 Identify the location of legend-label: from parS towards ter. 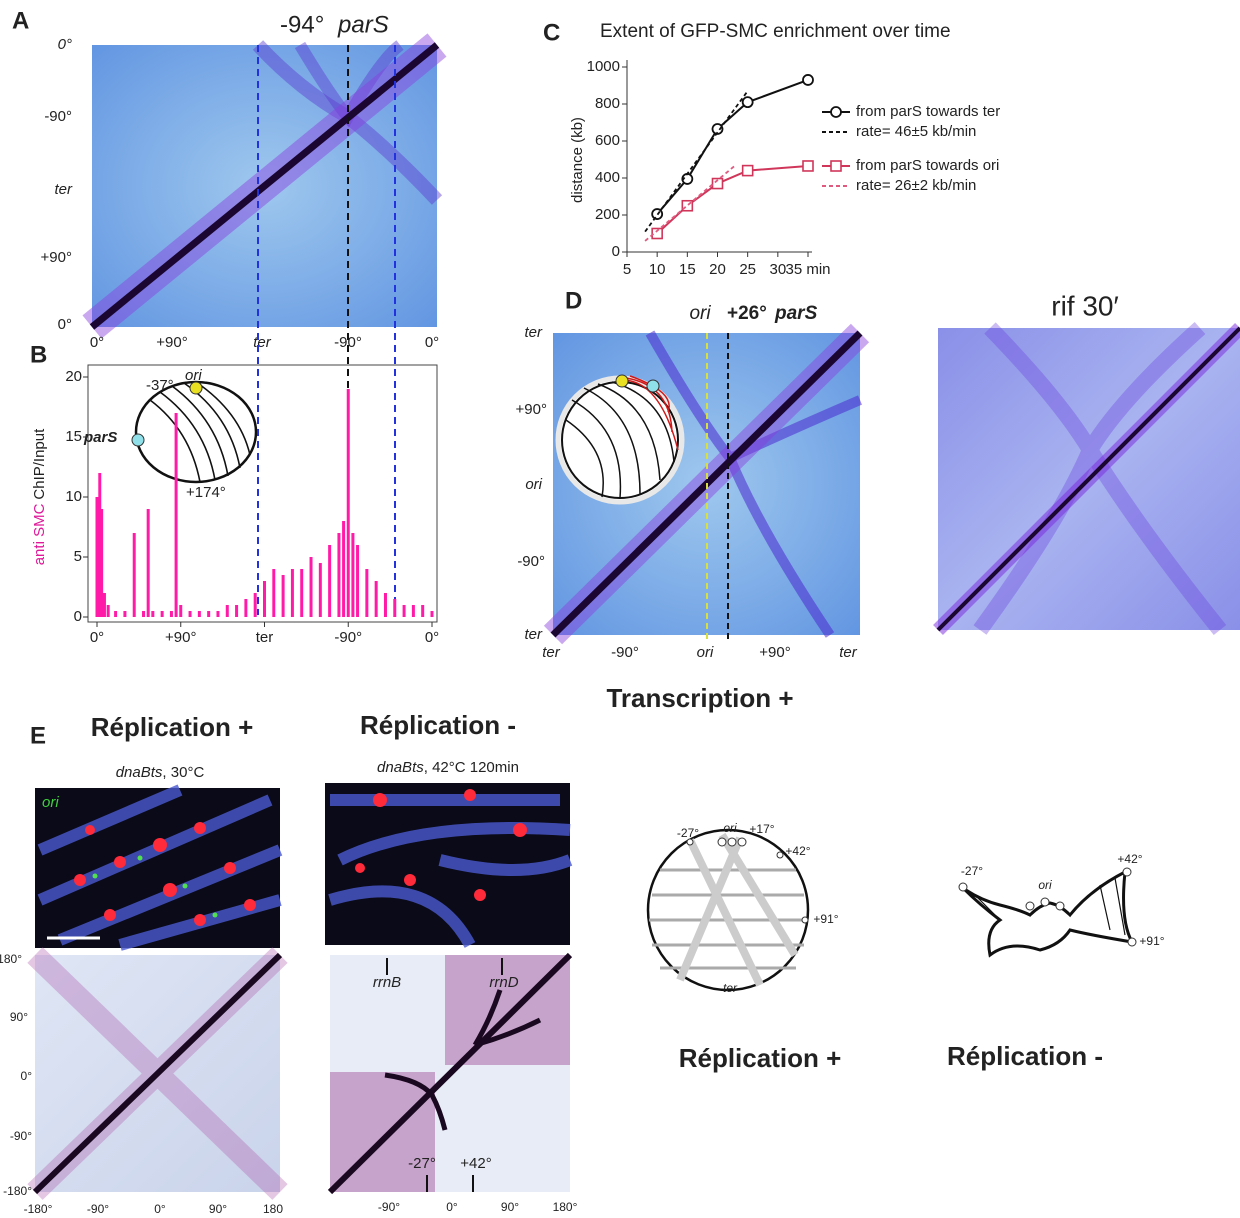
(928, 111).